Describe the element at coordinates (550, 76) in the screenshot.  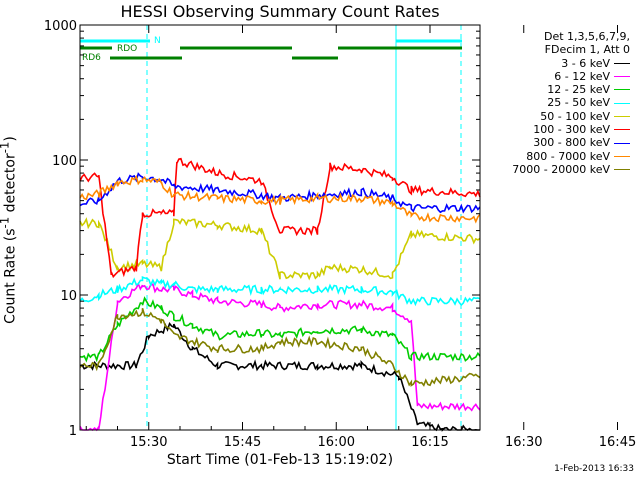
I see `legend-item-1: 6 - 12 keV` at that location.